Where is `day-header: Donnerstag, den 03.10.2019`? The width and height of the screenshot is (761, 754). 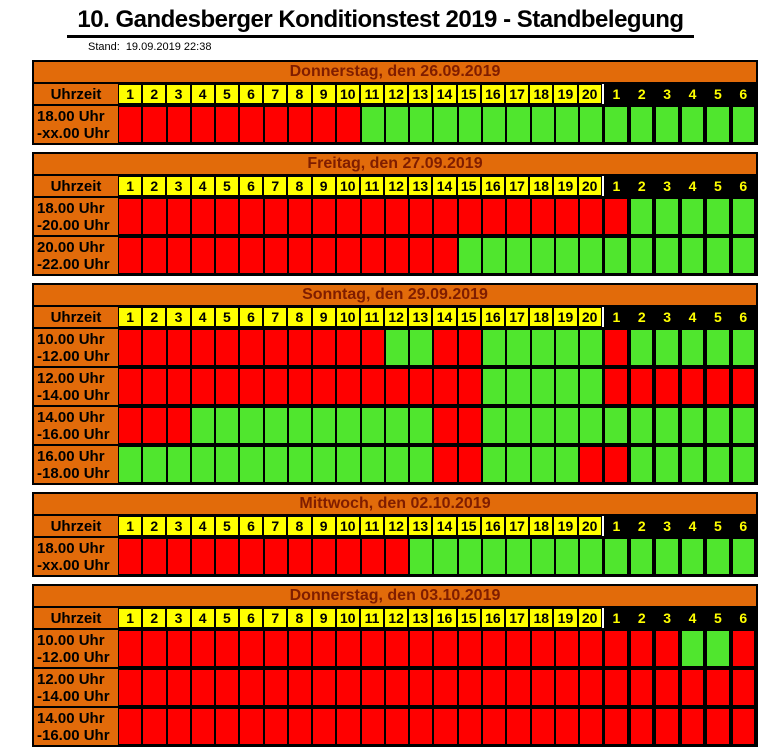
day-header: Donnerstag, den 03.10.2019 is located at coordinates (395, 596).